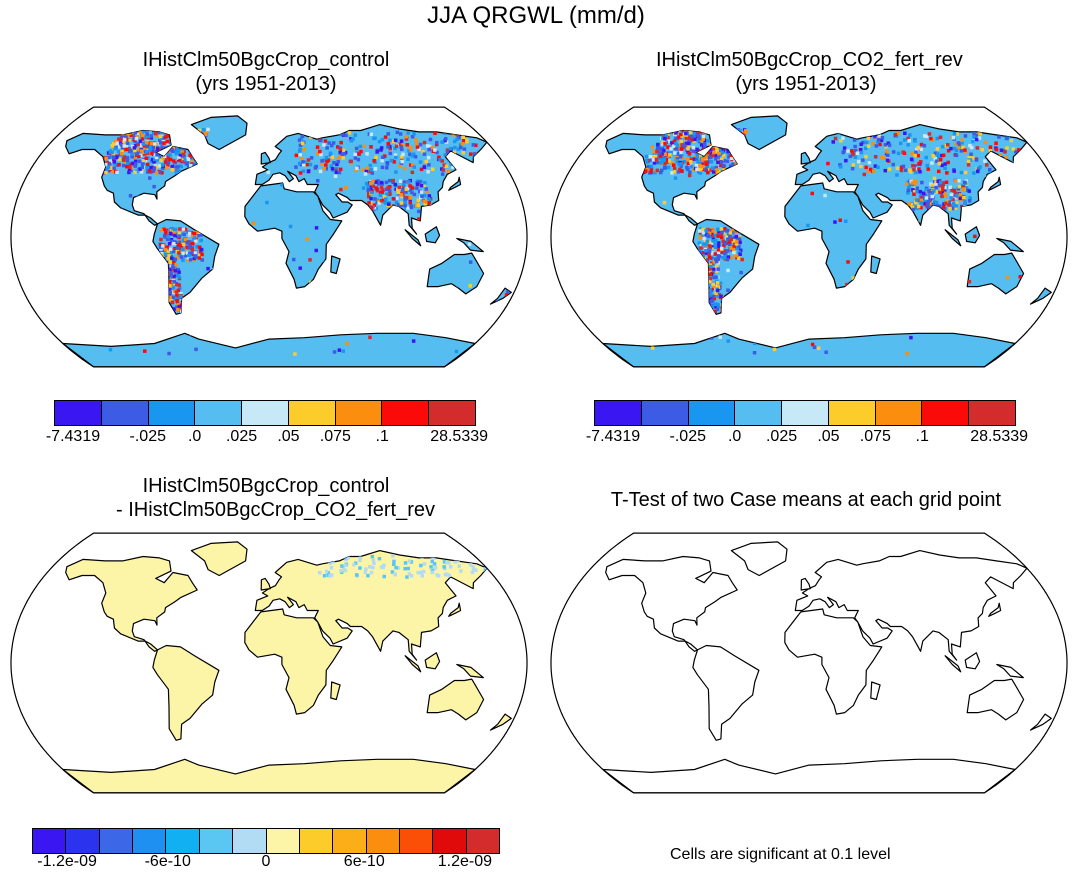 Image resolution: width=1072 pixels, height=874 pixels. What do you see at coordinates (67, 861) in the screenshot?
I see `colorbar-label: -1.2e-09` at bounding box center [67, 861].